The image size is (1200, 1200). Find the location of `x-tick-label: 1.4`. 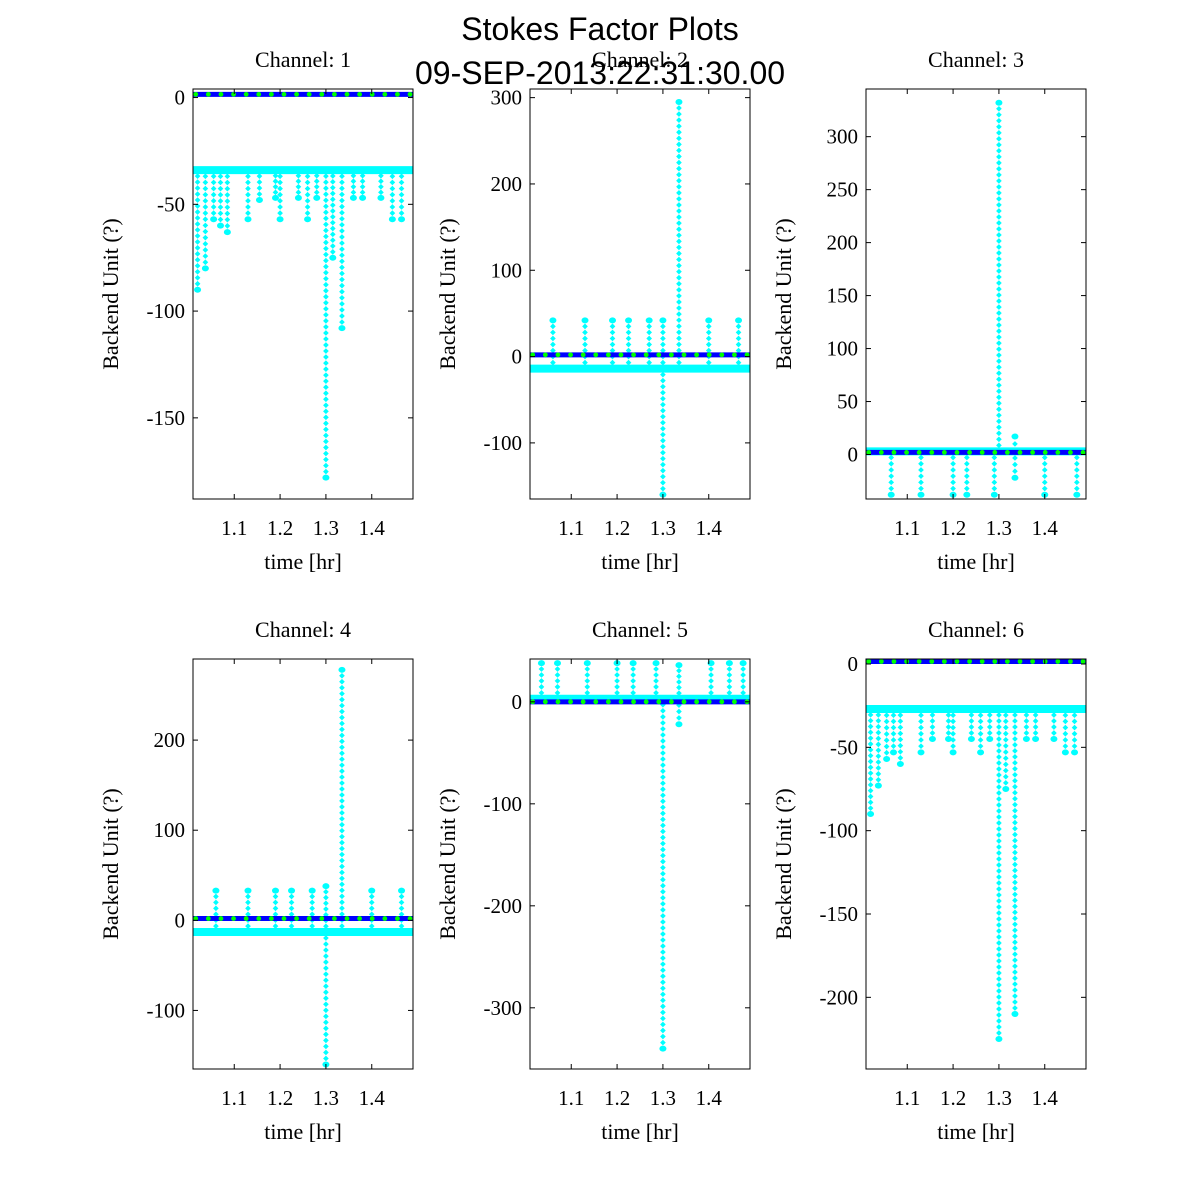

x-tick-label: 1.4 is located at coordinates (372, 1098).